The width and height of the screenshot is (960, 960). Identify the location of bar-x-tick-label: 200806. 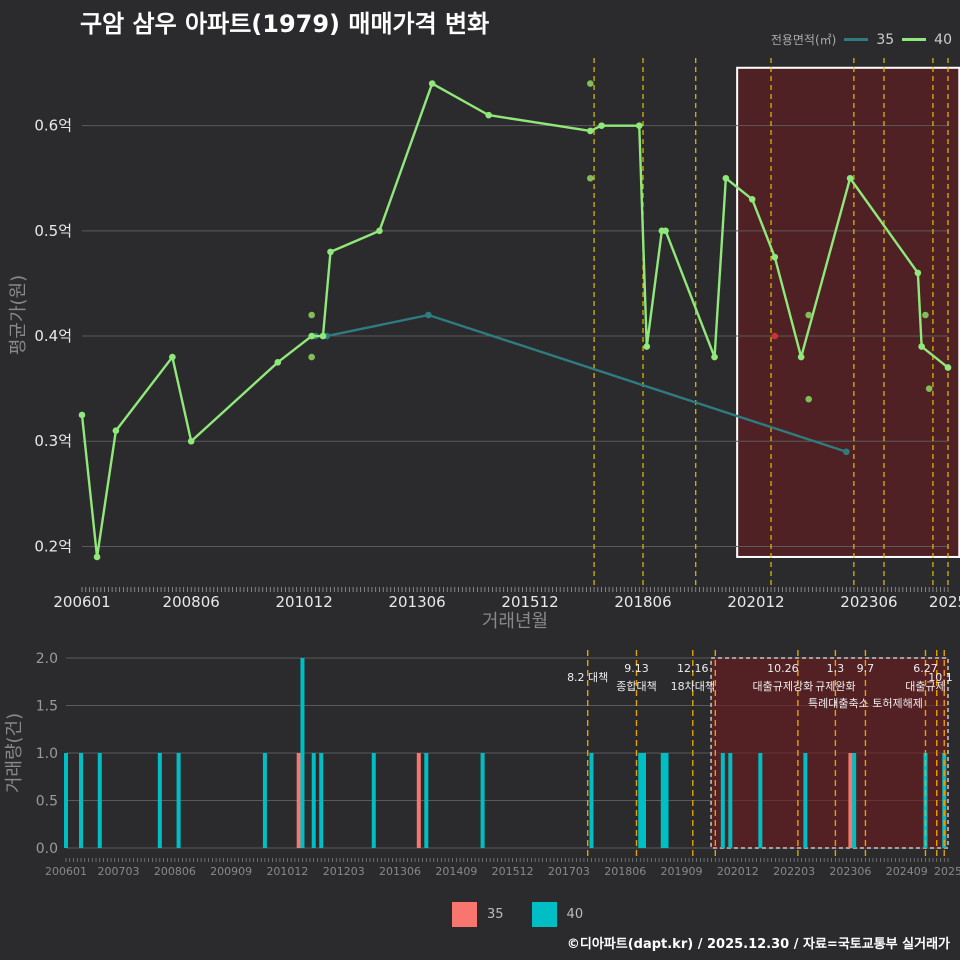
(175, 871).